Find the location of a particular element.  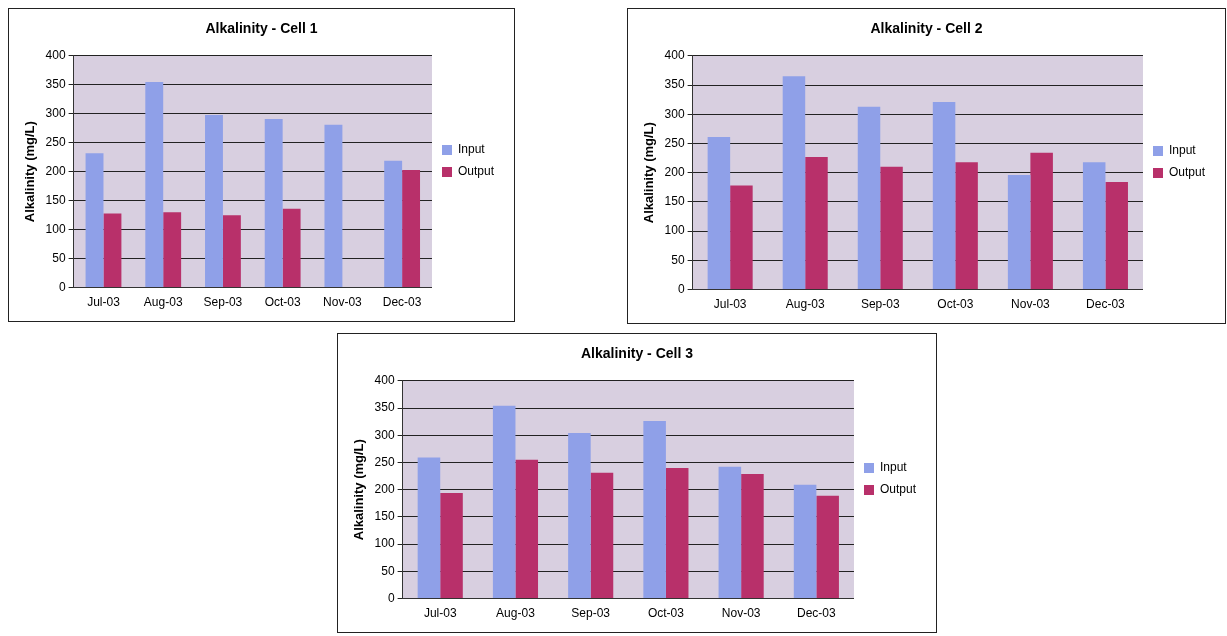

chart-title: Alkalinity - Cell 1 is located at coordinates (261, 28).